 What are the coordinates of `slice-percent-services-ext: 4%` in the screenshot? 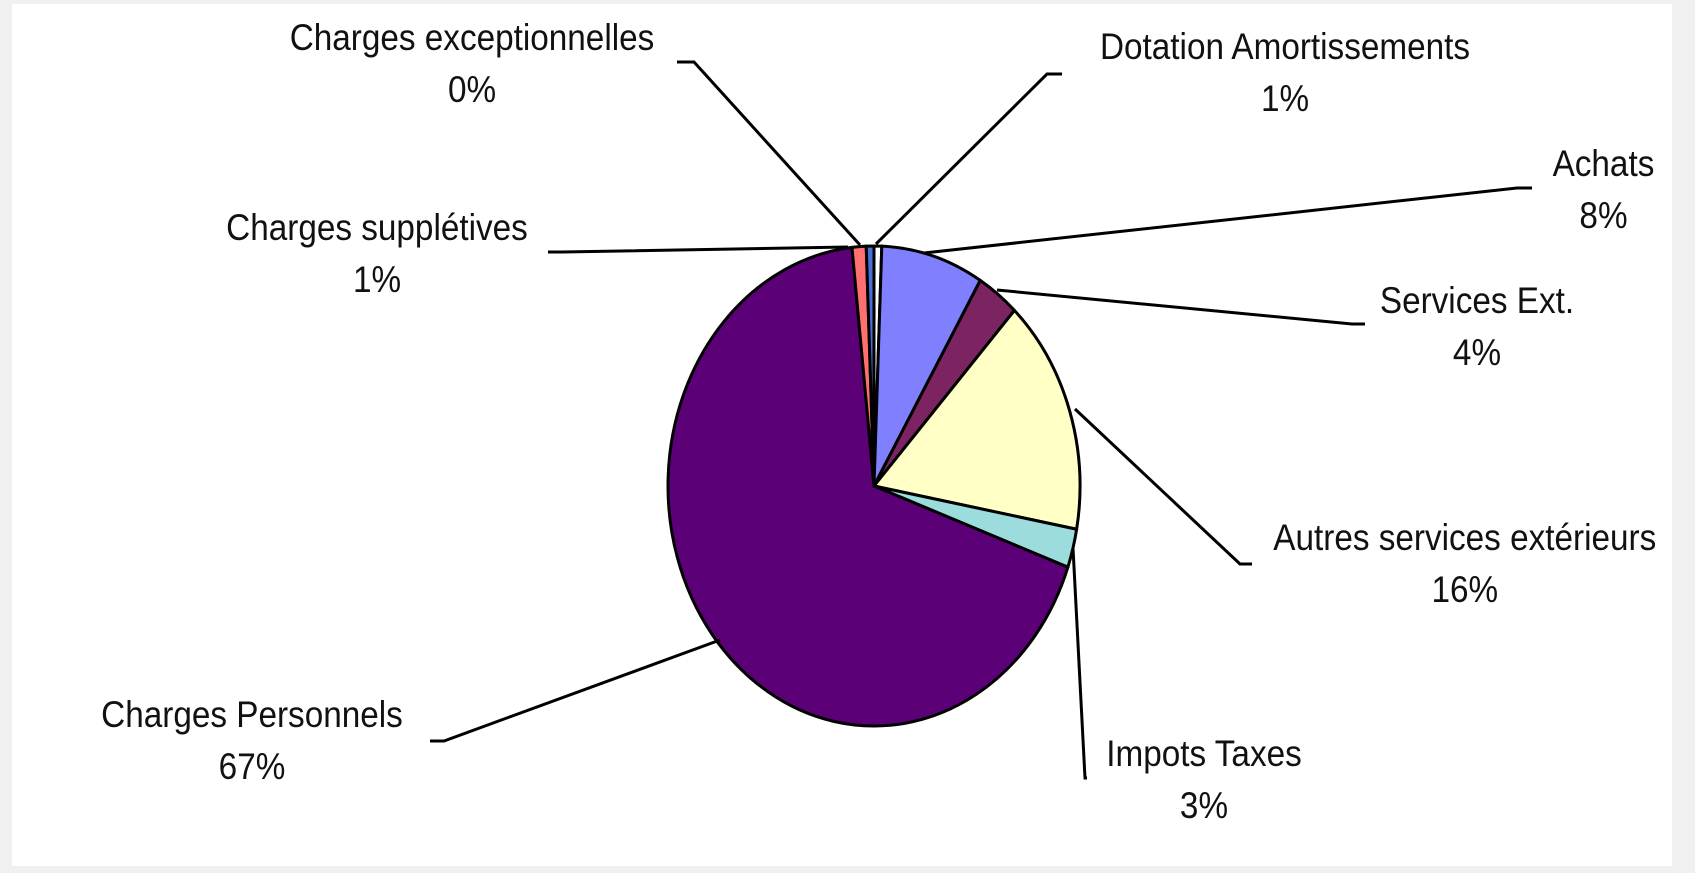 It's located at (1477, 352).